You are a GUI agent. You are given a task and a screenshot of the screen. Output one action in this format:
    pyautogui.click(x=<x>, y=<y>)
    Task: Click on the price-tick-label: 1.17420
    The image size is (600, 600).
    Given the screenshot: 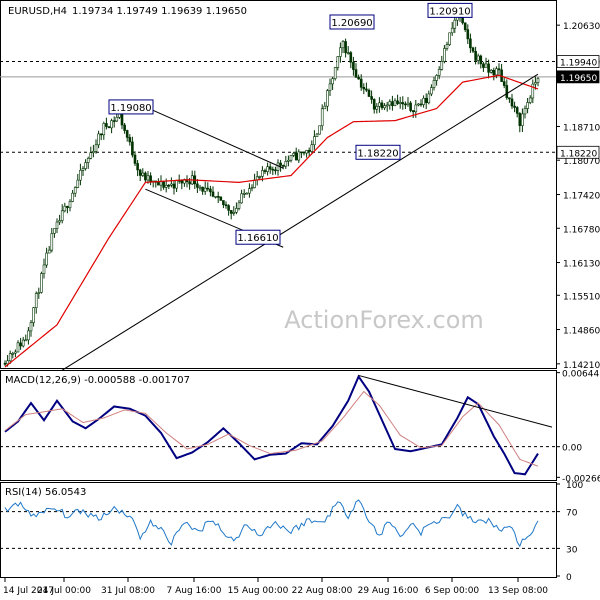 What is the action you would take?
    pyautogui.click(x=581, y=196)
    